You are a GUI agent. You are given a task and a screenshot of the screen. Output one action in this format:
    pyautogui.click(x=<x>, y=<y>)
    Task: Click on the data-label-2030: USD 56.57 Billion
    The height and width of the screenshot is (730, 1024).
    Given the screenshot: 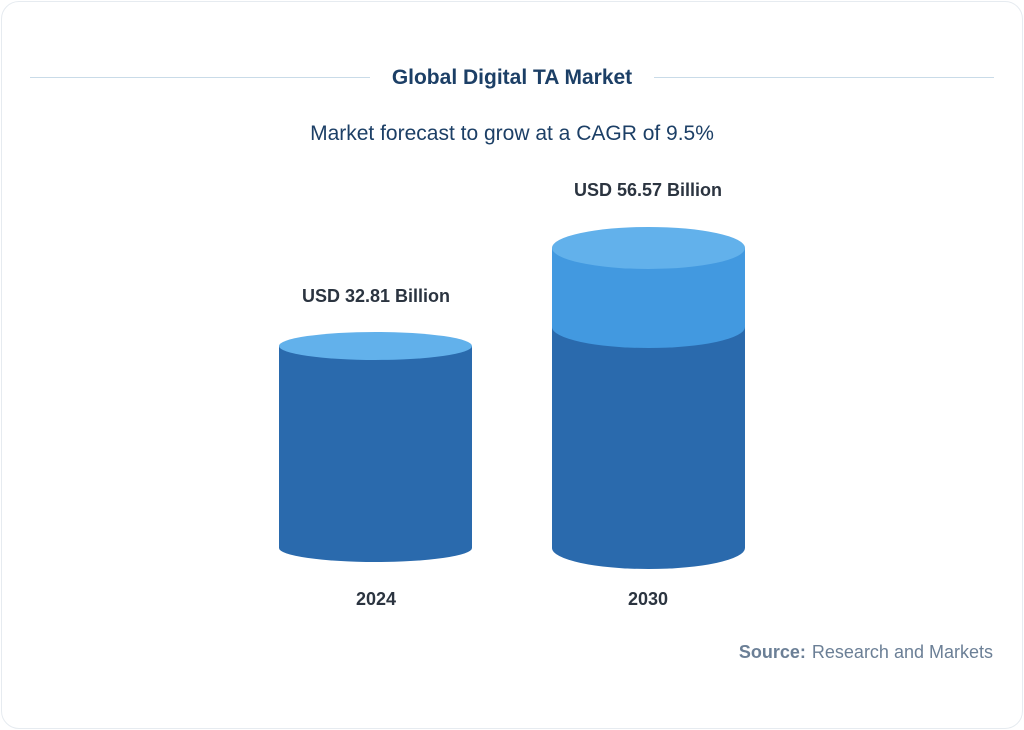 What is the action you would take?
    pyautogui.click(x=648, y=190)
    